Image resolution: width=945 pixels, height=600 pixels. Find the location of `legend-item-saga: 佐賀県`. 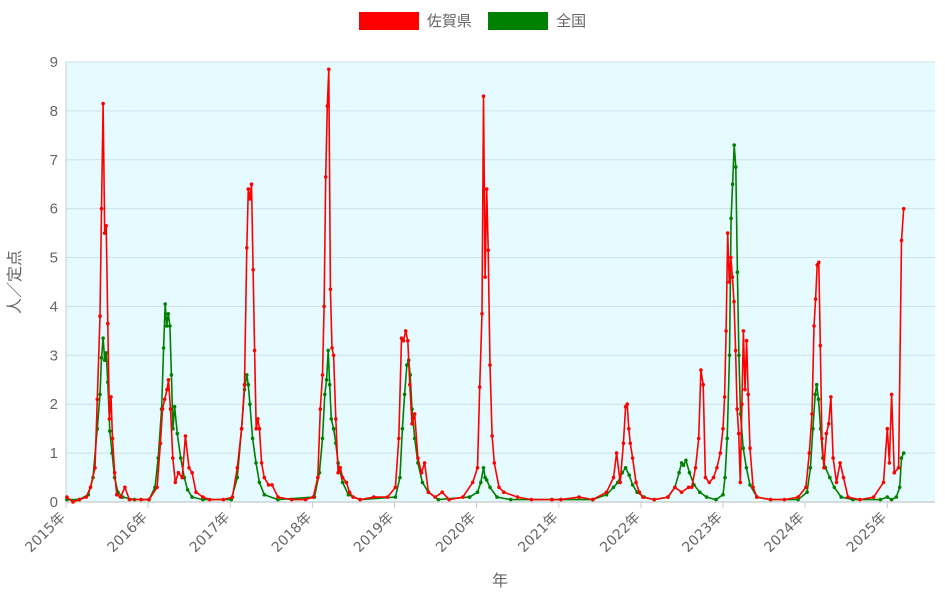

legend-item-saga: 佐賀県 is located at coordinates (415, 20).